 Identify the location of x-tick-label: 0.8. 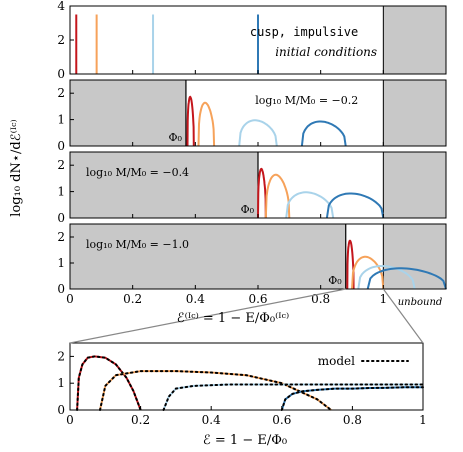
(352, 420).